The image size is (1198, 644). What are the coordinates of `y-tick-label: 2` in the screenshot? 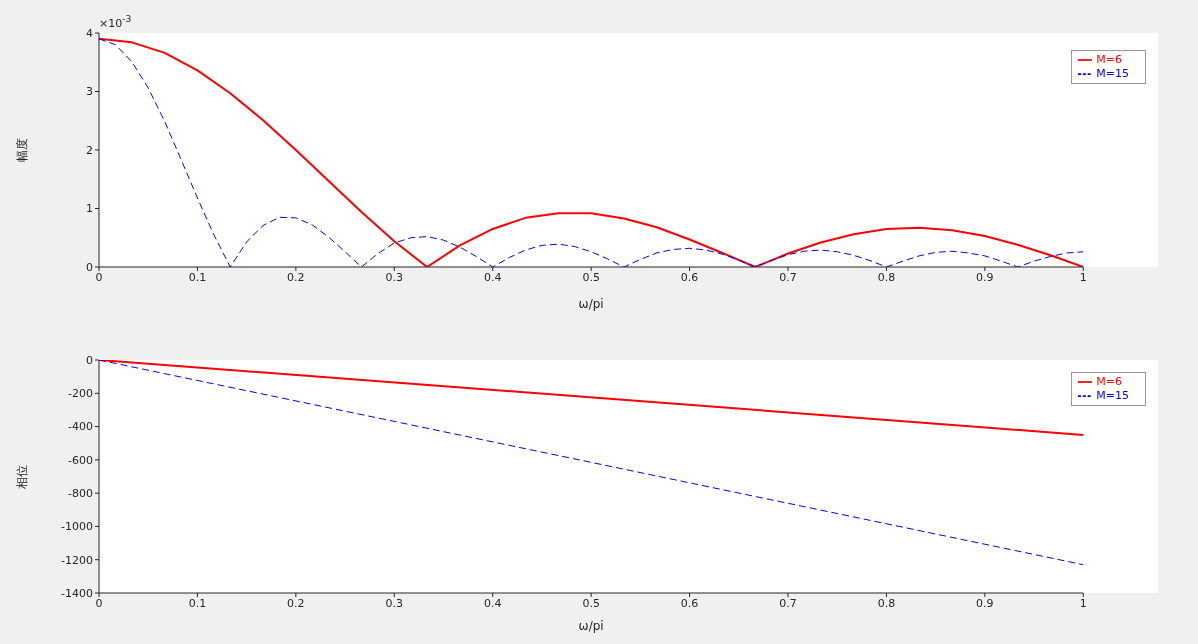 It's located at (89, 150).